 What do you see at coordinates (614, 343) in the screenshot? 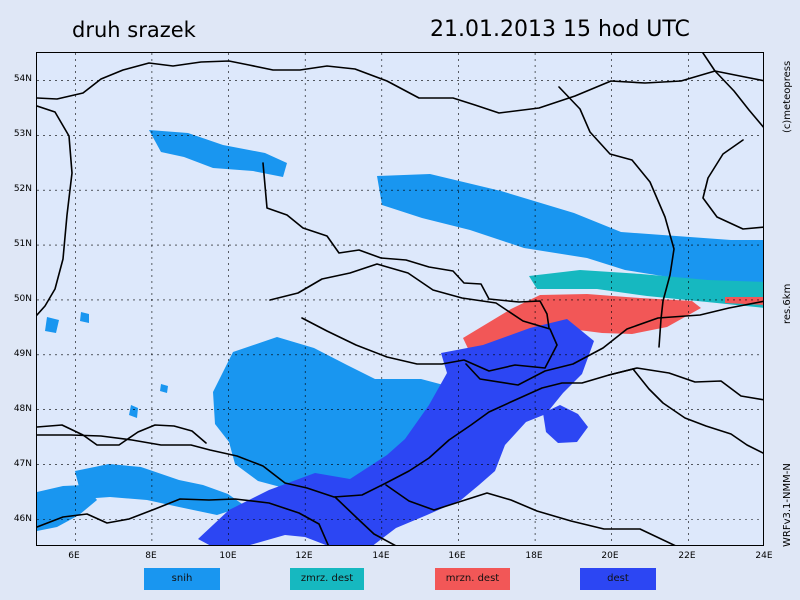
I see `border-slovakia-hungary` at bounding box center [614, 343].